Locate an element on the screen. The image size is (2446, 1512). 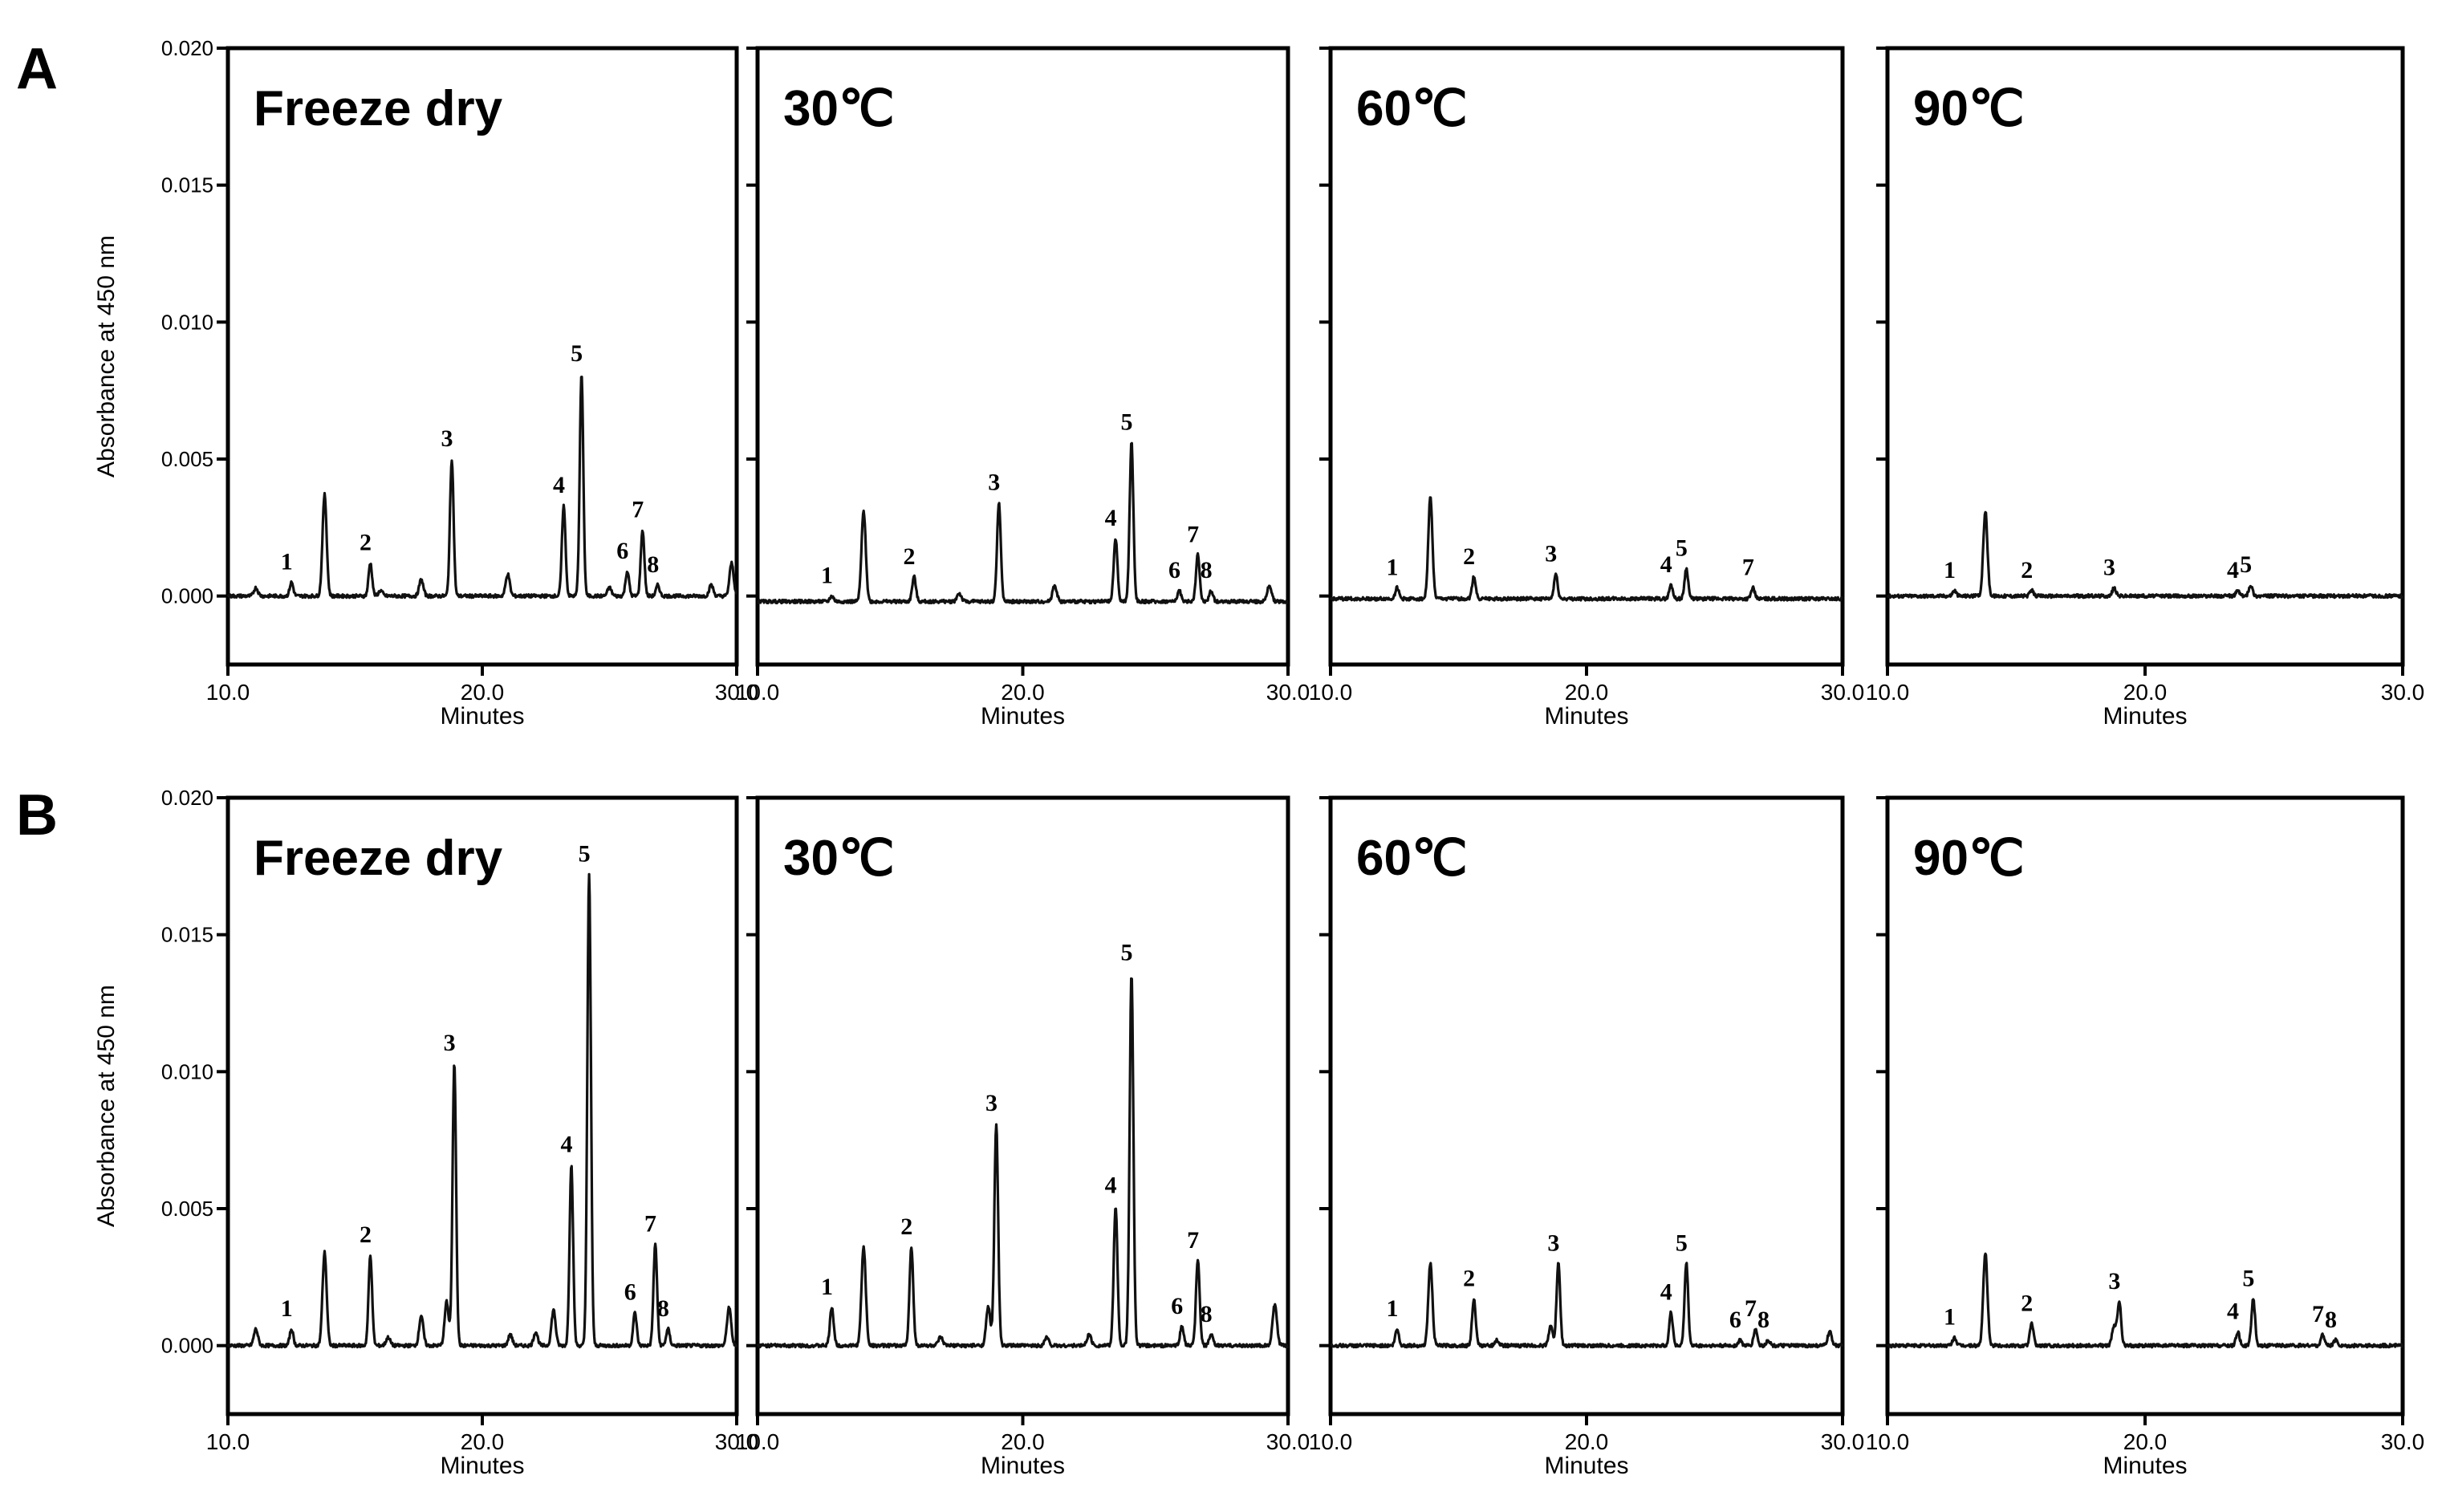
panel-a-subplot-1-frame is located at coordinates (483, 356).